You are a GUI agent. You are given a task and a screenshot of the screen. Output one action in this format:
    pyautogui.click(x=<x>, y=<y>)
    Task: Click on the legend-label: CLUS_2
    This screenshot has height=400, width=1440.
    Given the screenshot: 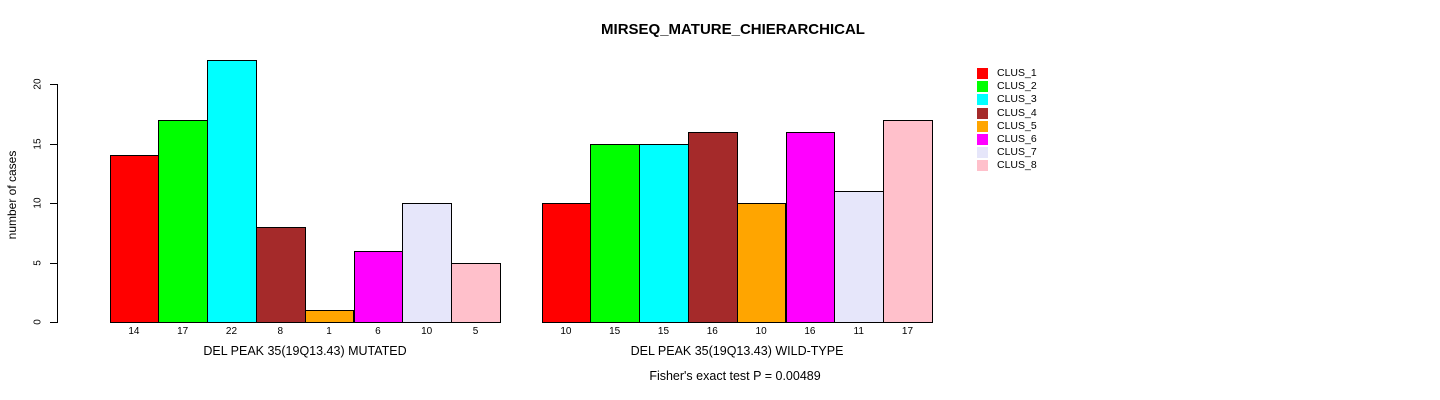 What is the action you would take?
    pyautogui.click(x=1017, y=86)
    